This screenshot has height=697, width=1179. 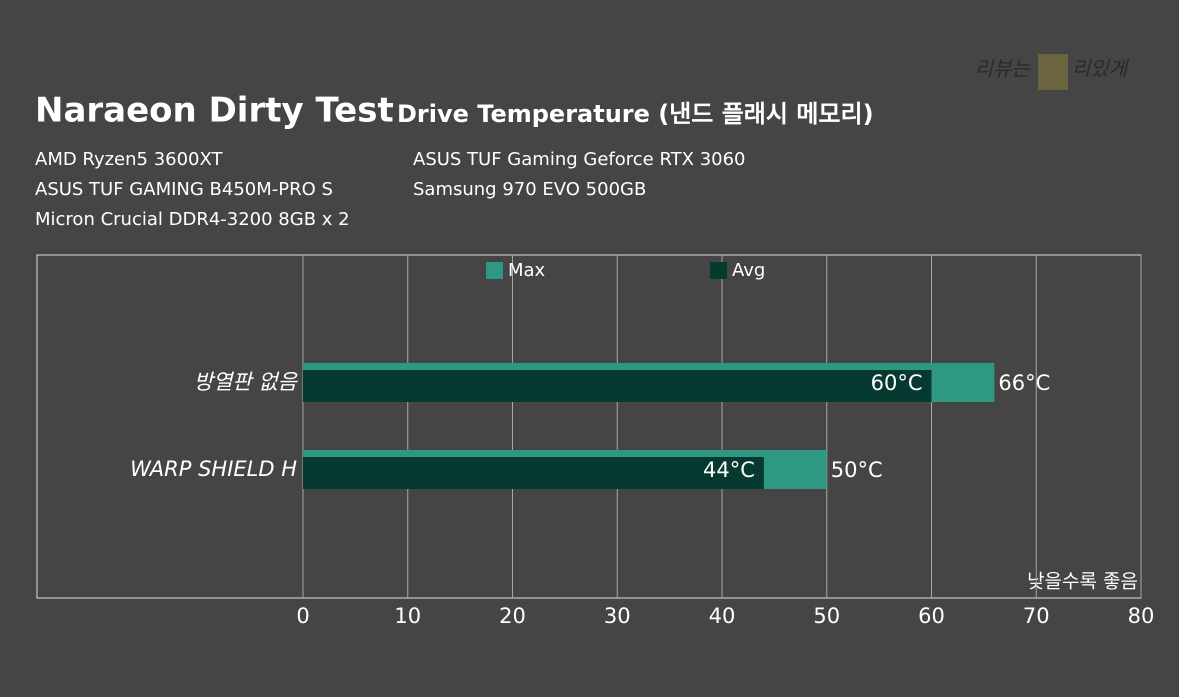 I want to click on spec: ASUS TUF GAMING B450M-PRO S, so click(x=184, y=189).